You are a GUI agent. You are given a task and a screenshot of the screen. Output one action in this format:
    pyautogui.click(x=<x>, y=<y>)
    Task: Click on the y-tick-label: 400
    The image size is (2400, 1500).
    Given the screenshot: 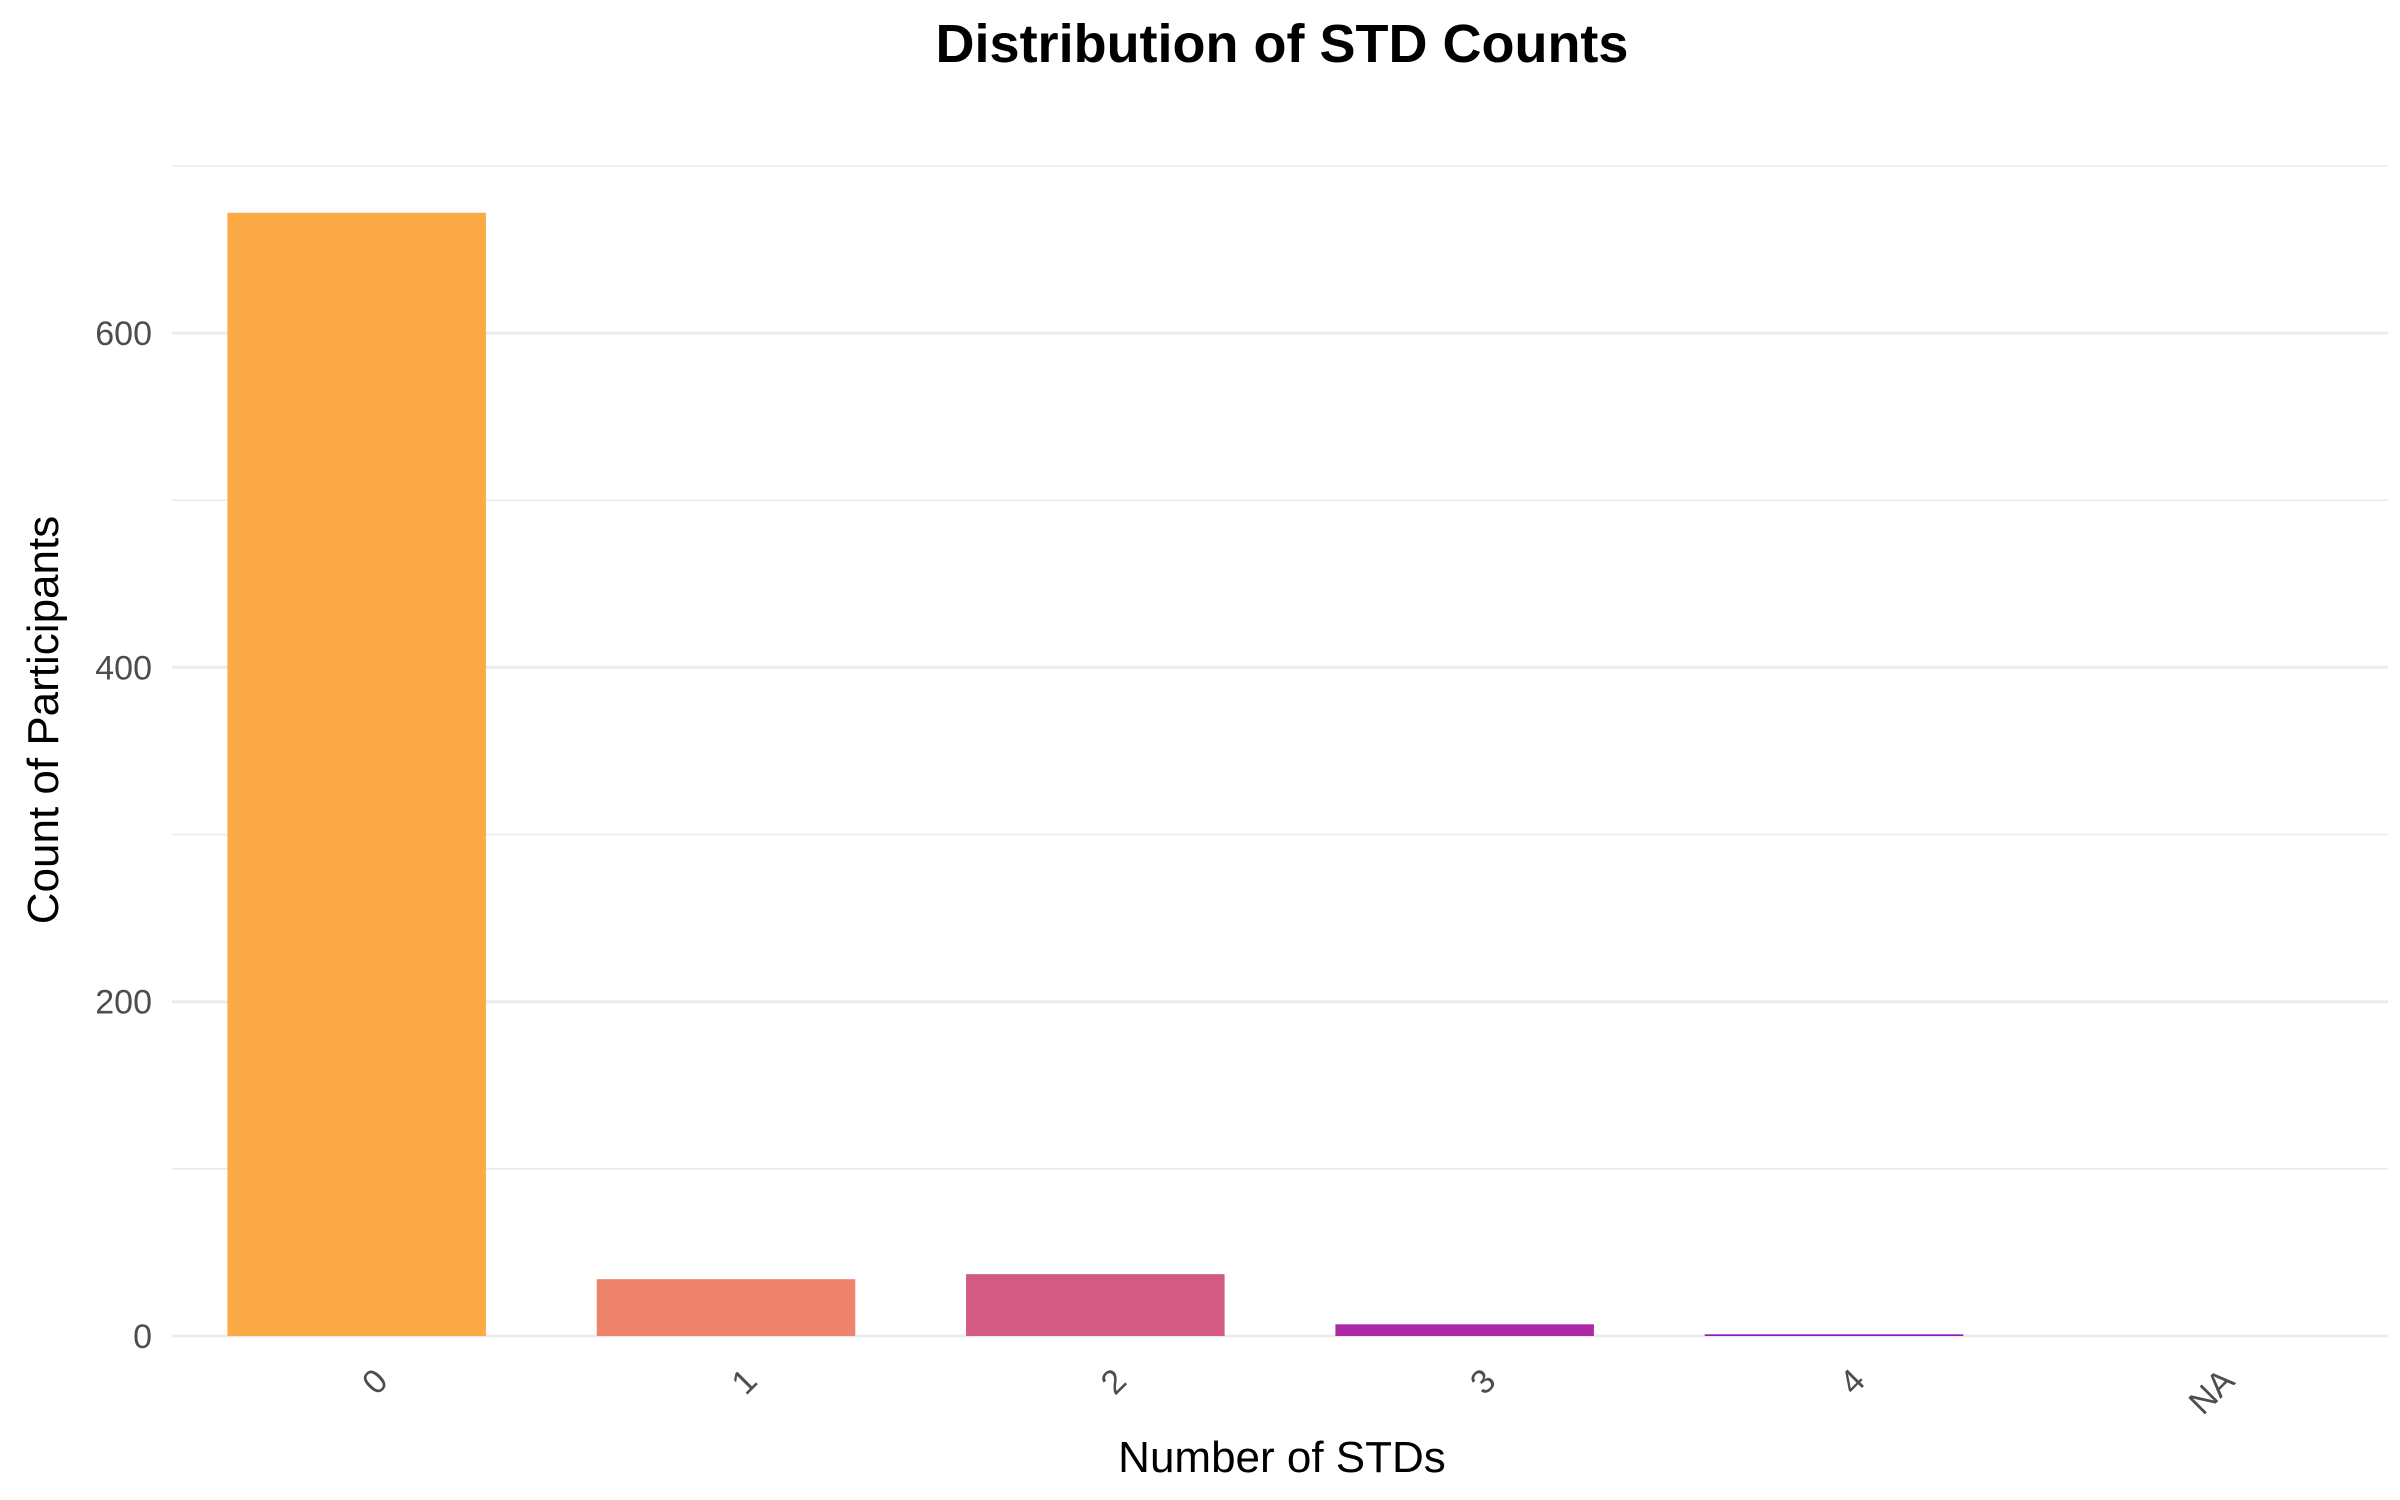 What is the action you would take?
    pyautogui.click(x=123, y=668)
    